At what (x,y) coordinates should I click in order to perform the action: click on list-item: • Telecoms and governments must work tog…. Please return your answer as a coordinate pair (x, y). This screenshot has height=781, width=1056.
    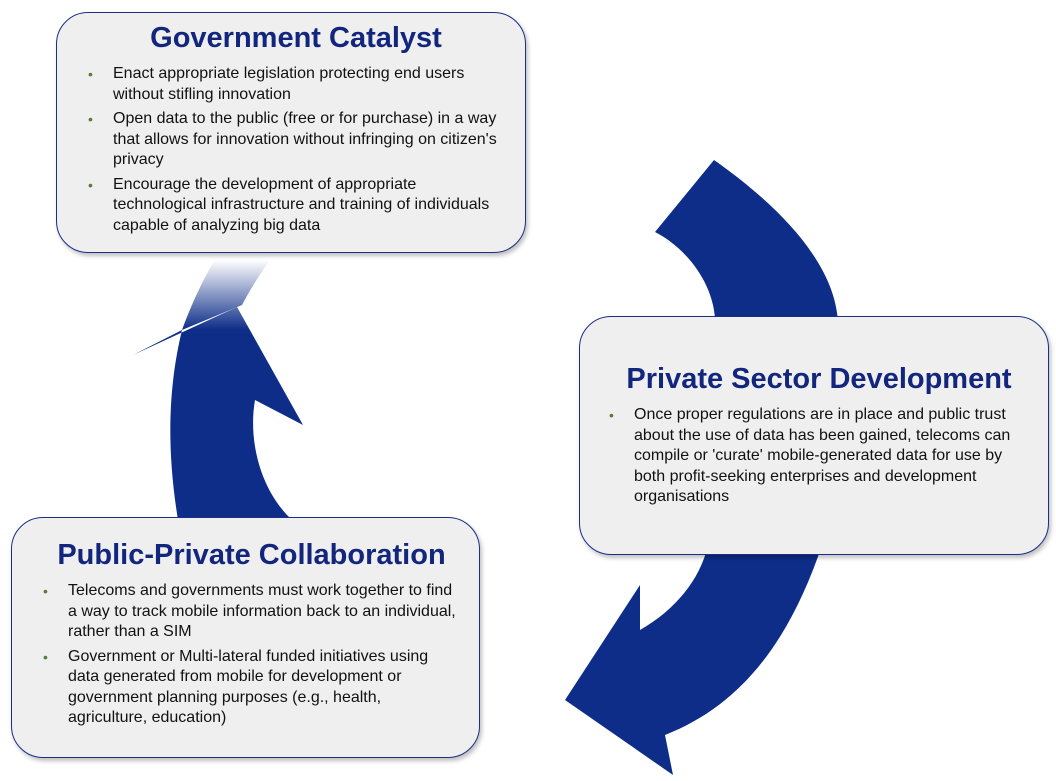
    Looking at the image, I should click on (251, 612).